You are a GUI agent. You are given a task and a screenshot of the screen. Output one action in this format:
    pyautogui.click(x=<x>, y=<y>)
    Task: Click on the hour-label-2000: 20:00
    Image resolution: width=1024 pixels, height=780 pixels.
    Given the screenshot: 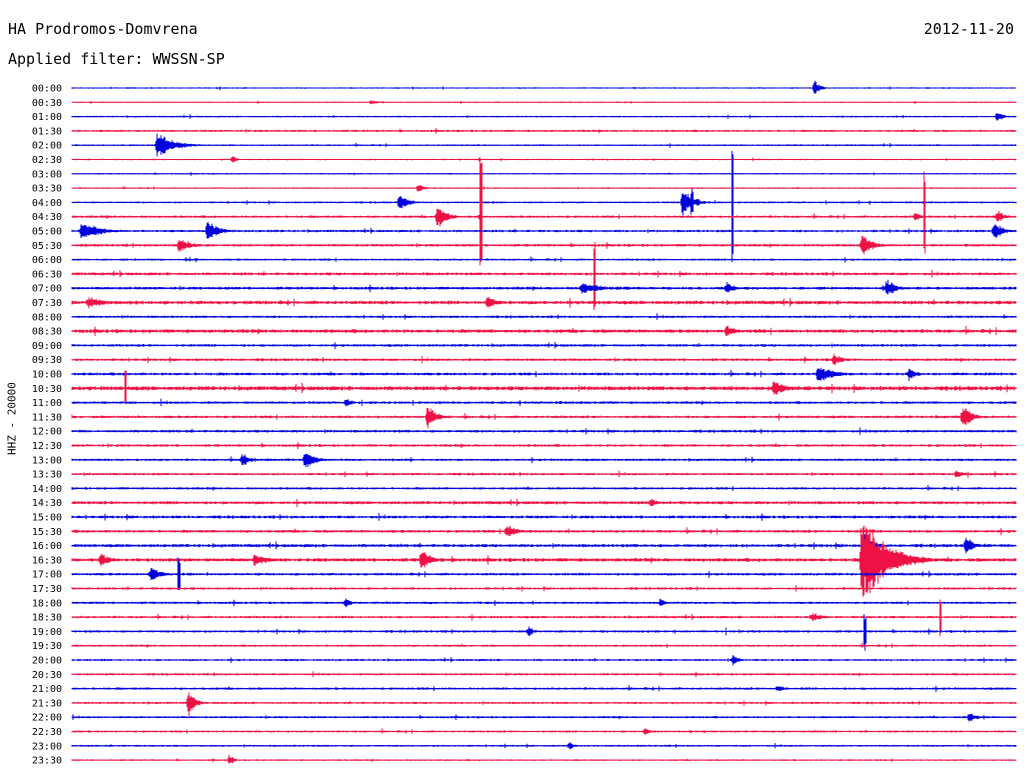 What is the action you would take?
    pyautogui.click(x=47, y=661)
    